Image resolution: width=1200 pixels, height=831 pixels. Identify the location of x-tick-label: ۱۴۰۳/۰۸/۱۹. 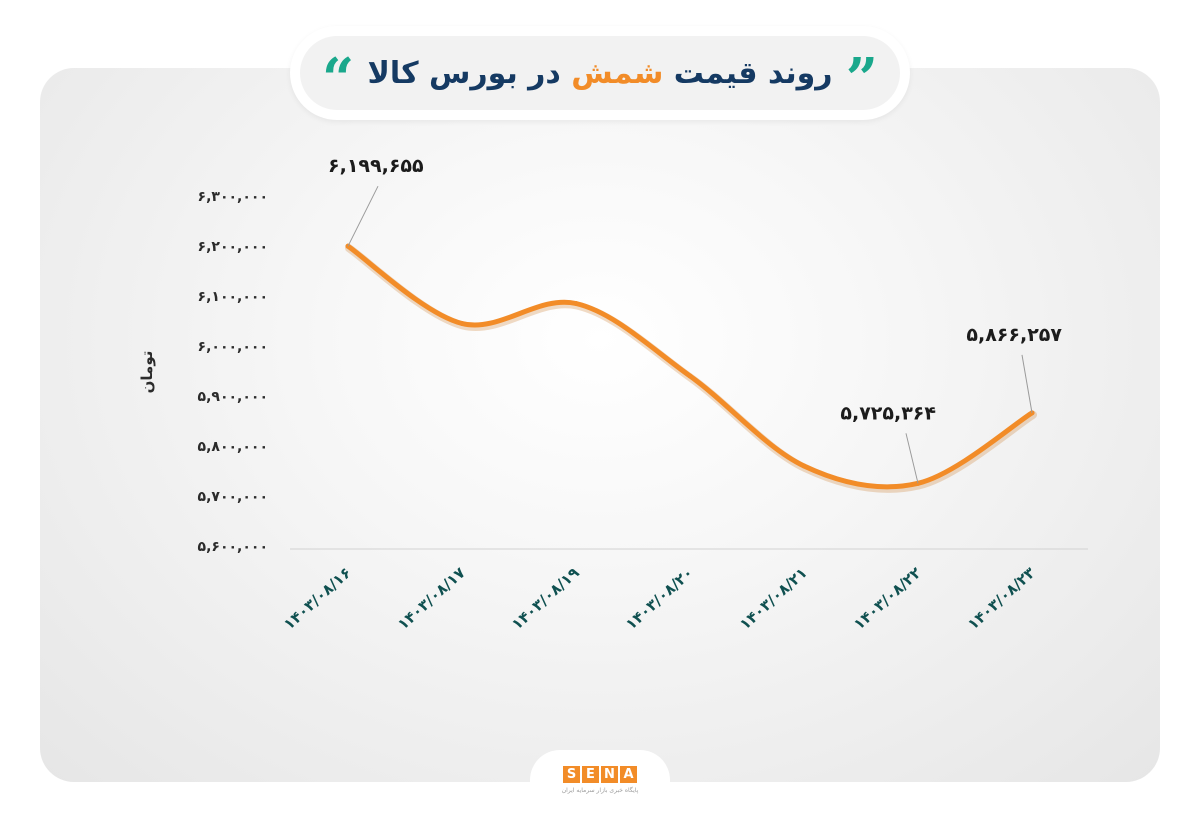
(545, 599).